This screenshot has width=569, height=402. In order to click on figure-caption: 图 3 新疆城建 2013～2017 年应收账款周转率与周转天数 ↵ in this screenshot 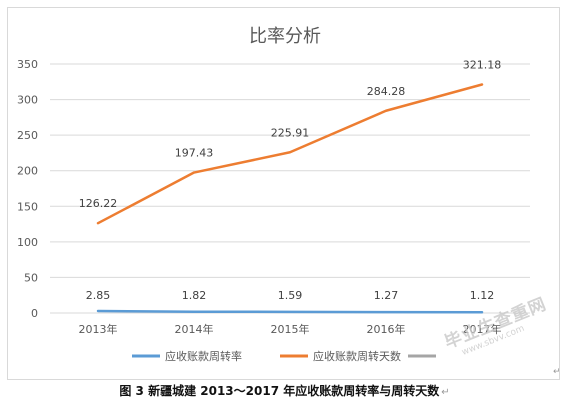, I will do `click(284, 390)`.